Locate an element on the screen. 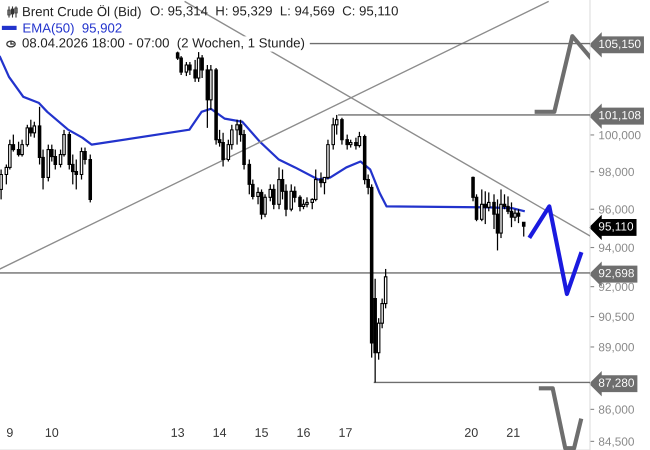  chart-title: Brent Crude Öl (Bid) is located at coordinates (82, 12).